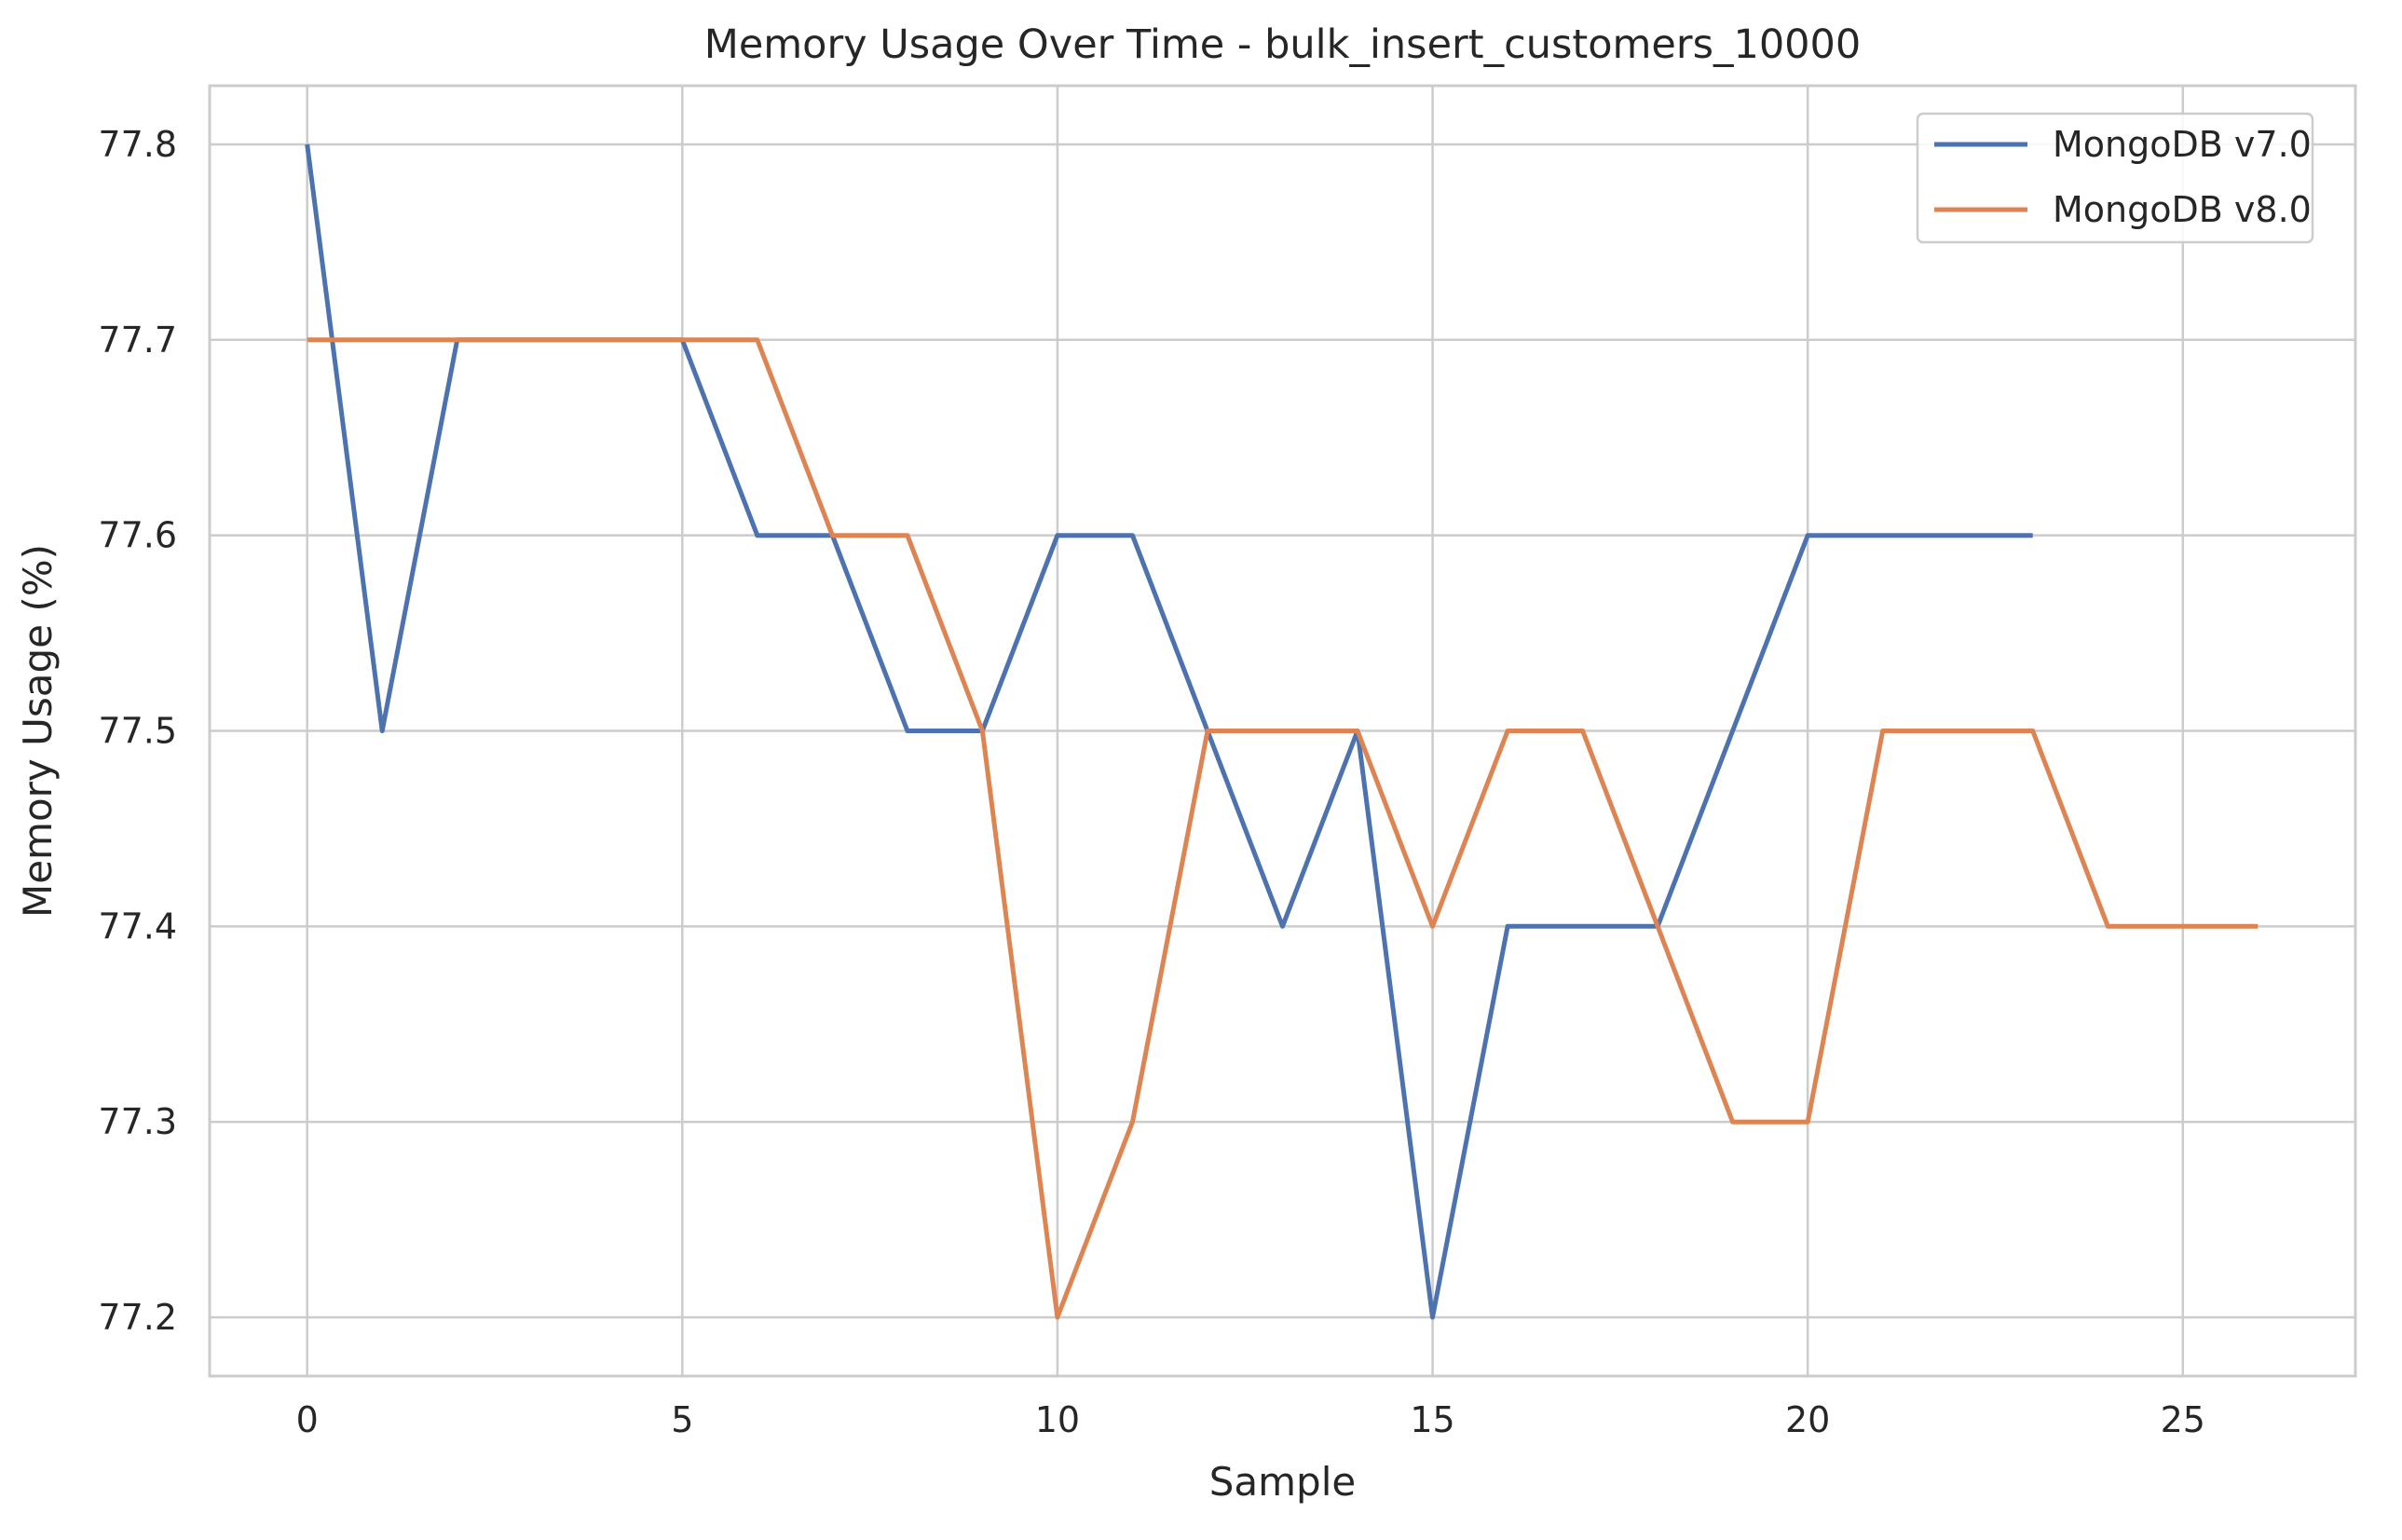  I want to click on legend-label: MongoDB v8.0, so click(2182, 209).